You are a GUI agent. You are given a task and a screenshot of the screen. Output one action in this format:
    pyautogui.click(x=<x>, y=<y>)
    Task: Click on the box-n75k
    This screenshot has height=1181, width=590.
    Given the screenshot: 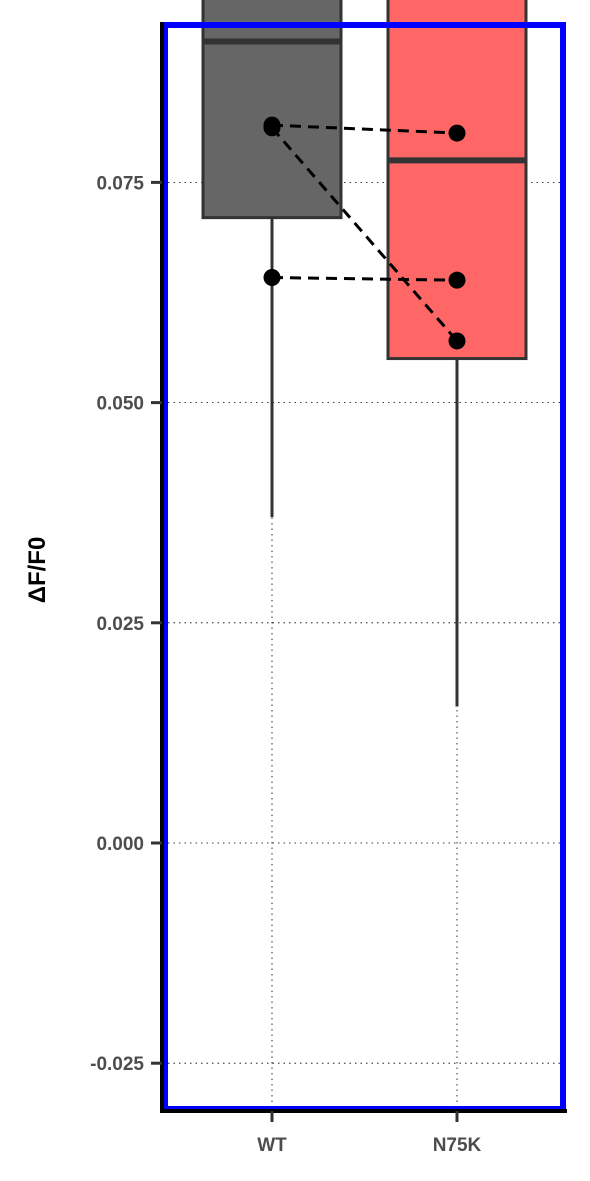 What is the action you would take?
    pyautogui.click(x=457, y=353)
    